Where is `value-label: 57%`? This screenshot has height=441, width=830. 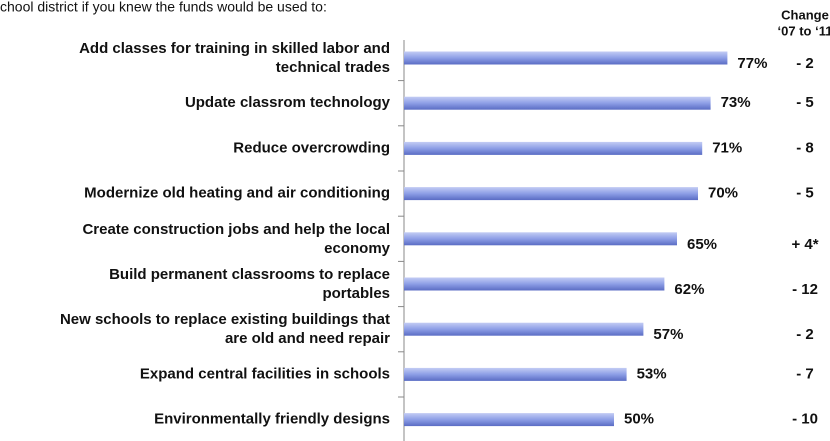
value-label: 57% is located at coordinates (668, 334).